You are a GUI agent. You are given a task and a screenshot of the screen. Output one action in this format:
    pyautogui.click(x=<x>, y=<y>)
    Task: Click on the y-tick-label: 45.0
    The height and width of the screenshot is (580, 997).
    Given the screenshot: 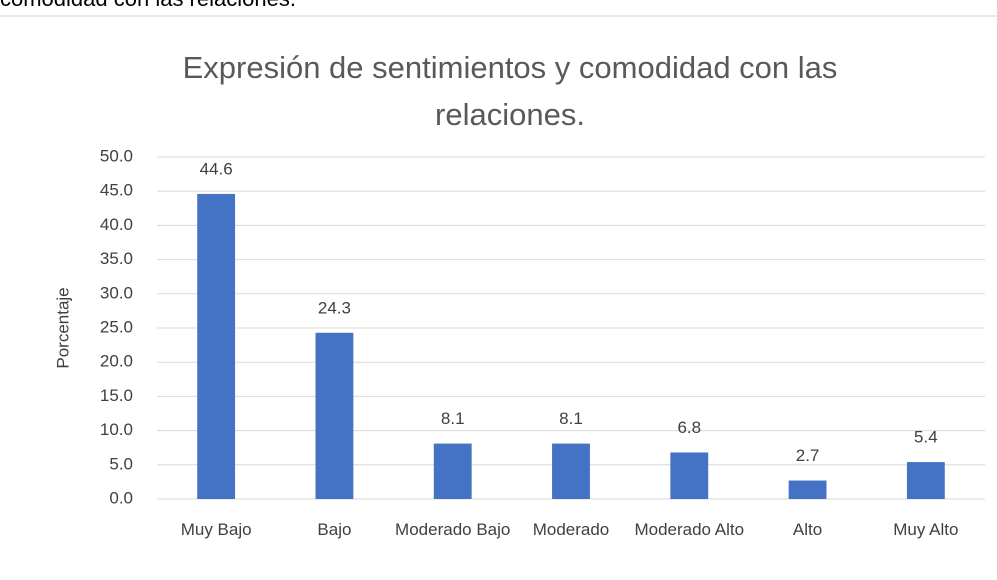 What is the action you would take?
    pyautogui.click(x=116, y=190)
    